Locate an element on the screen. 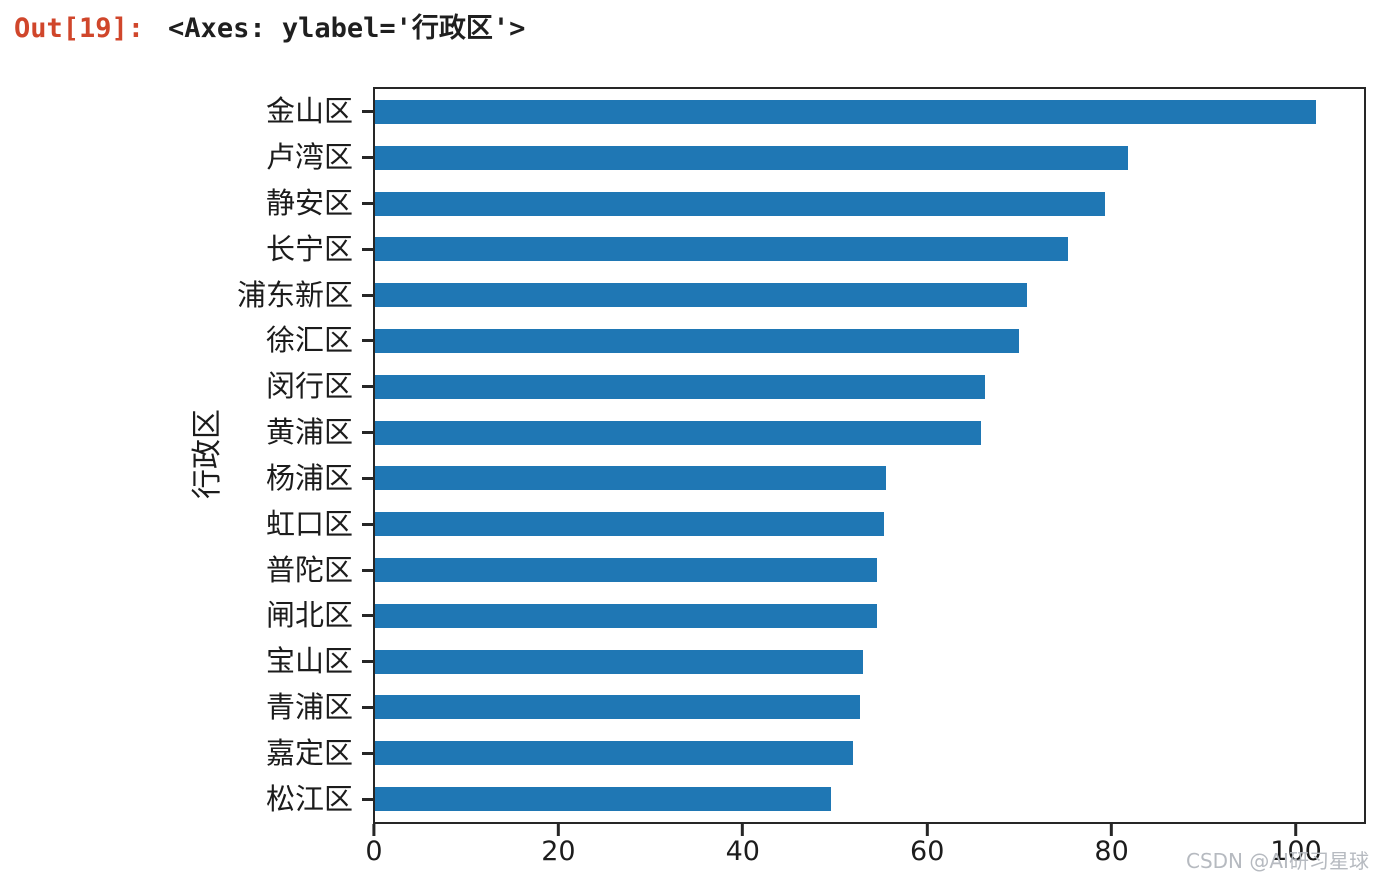  y-tick-row: 卢湾区 is located at coordinates (186, 158).